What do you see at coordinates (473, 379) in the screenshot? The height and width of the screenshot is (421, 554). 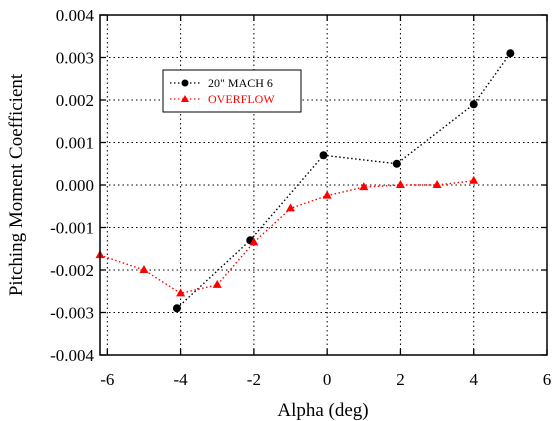 I see `x-tick-label: 4` at bounding box center [473, 379].